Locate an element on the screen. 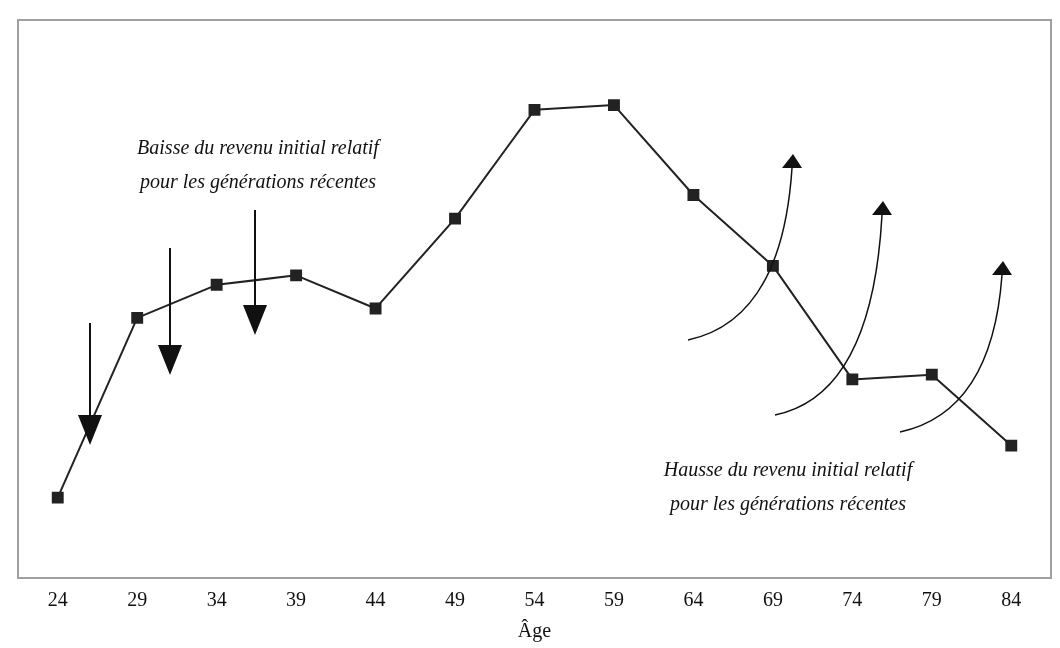 The height and width of the screenshot is (648, 1060). x-tick-label: 44 is located at coordinates (375, 599).